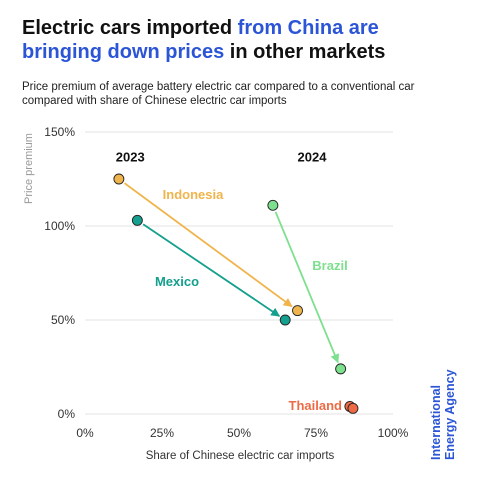  What do you see at coordinates (29, 168) in the screenshot?
I see `y-axis-label: Price premium` at bounding box center [29, 168].